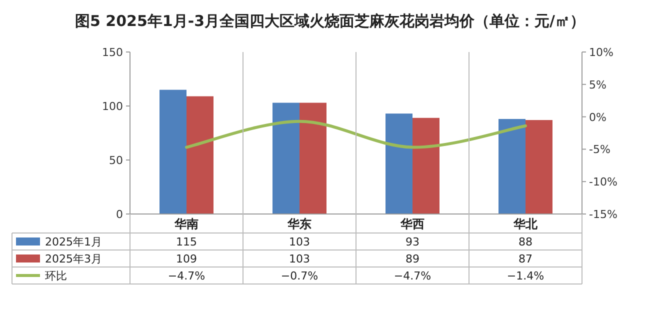 This screenshot has height=323, width=660. I want to click on y2-tick-label: -10%, so click(603, 182).